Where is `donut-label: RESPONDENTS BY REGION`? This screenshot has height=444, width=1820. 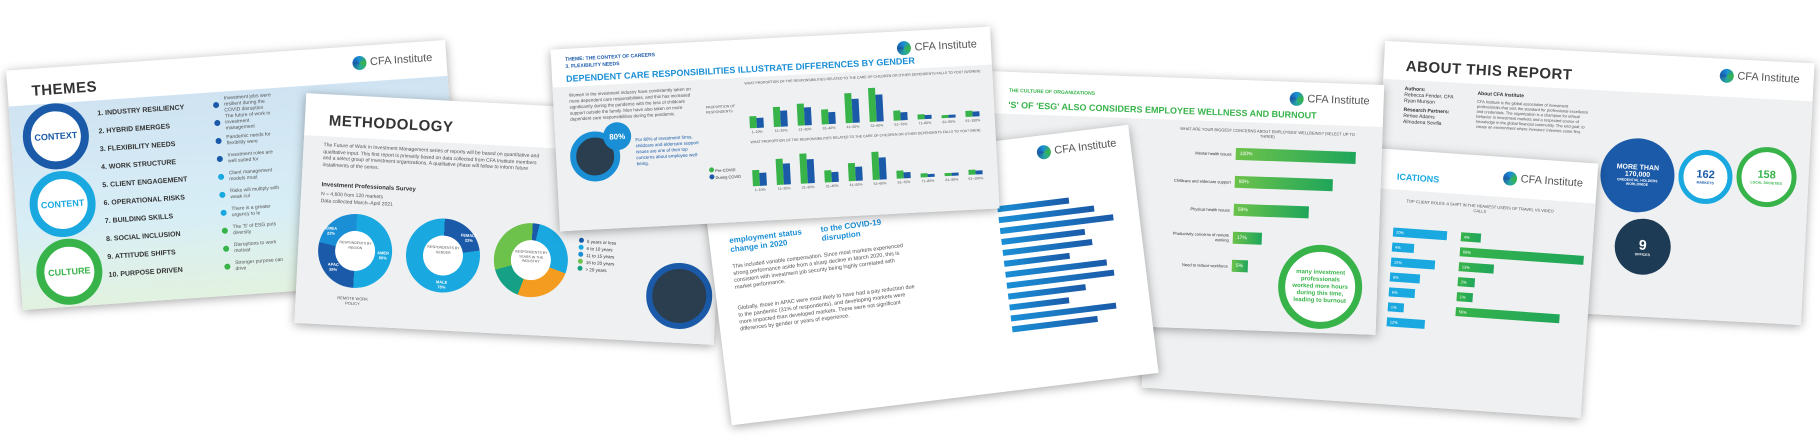 donut-label: RESPONDENTS BY REGION is located at coordinates (355, 245).